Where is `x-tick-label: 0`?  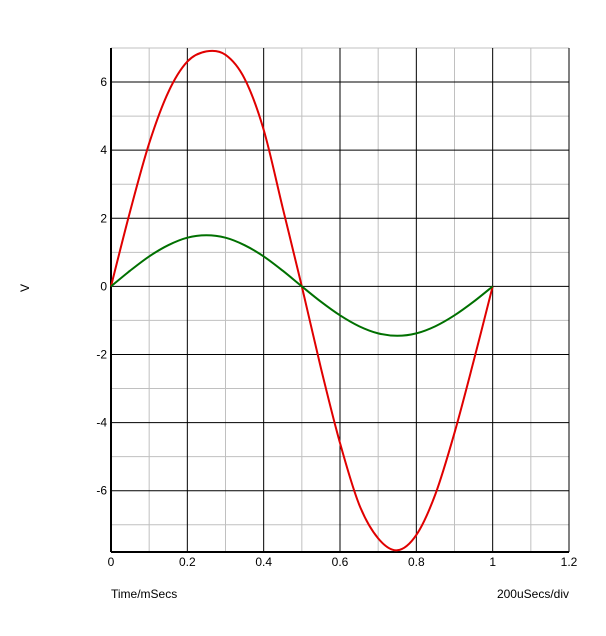 x-tick-label: 0 is located at coordinates (111, 562).